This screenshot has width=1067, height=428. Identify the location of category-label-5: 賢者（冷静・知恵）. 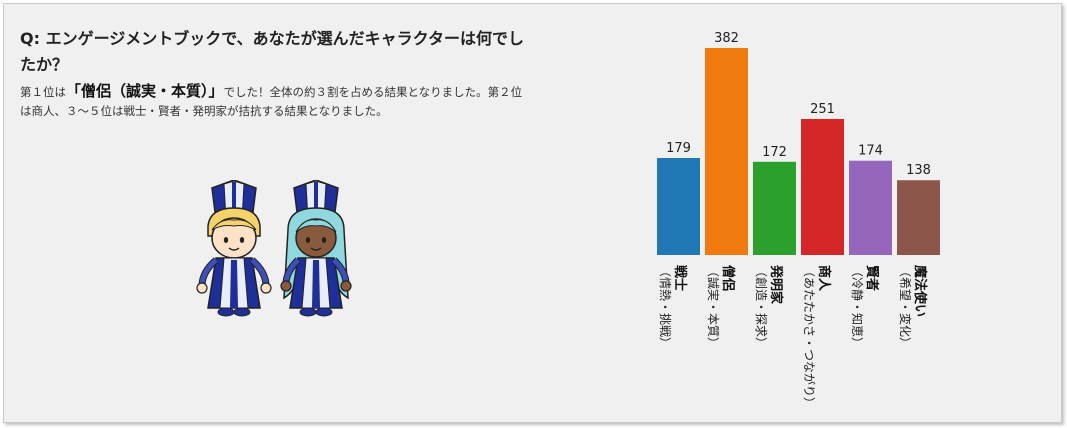
(865, 307).